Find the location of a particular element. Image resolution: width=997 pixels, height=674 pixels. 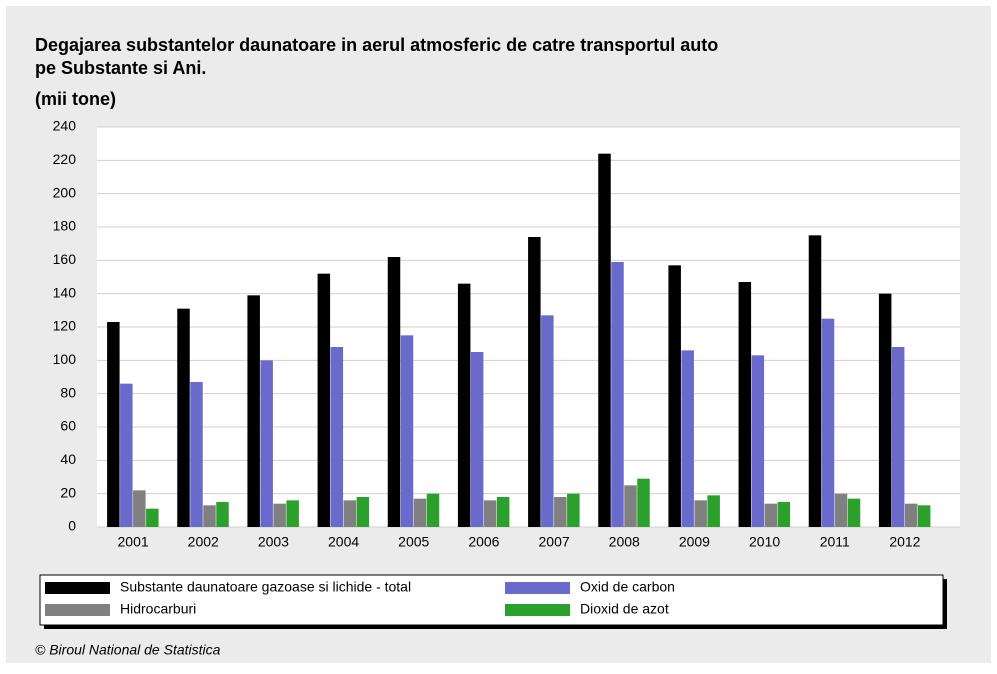

y-tick-label: 100 is located at coordinates (65, 359).